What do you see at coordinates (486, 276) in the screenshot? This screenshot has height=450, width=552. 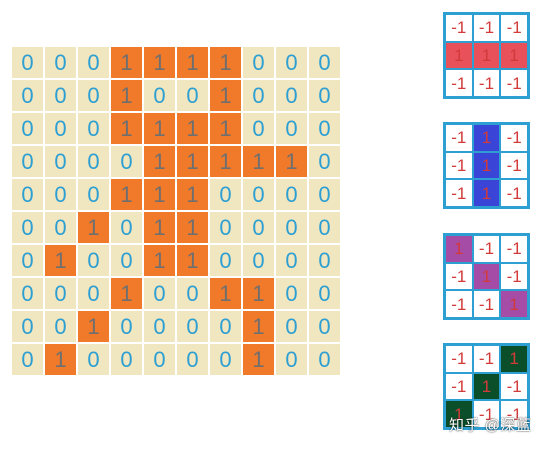 I see `filter-diagonal-down: 1 -1 -1 -1 1 -1 -1 -1 1` at bounding box center [486, 276].